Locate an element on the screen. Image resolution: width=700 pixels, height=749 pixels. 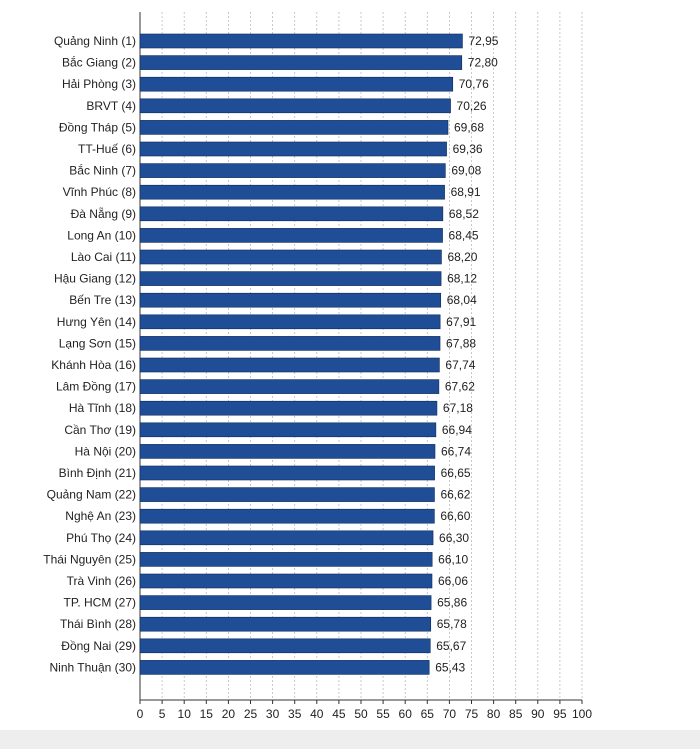
value-label: 66,74 is located at coordinates (456, 451).